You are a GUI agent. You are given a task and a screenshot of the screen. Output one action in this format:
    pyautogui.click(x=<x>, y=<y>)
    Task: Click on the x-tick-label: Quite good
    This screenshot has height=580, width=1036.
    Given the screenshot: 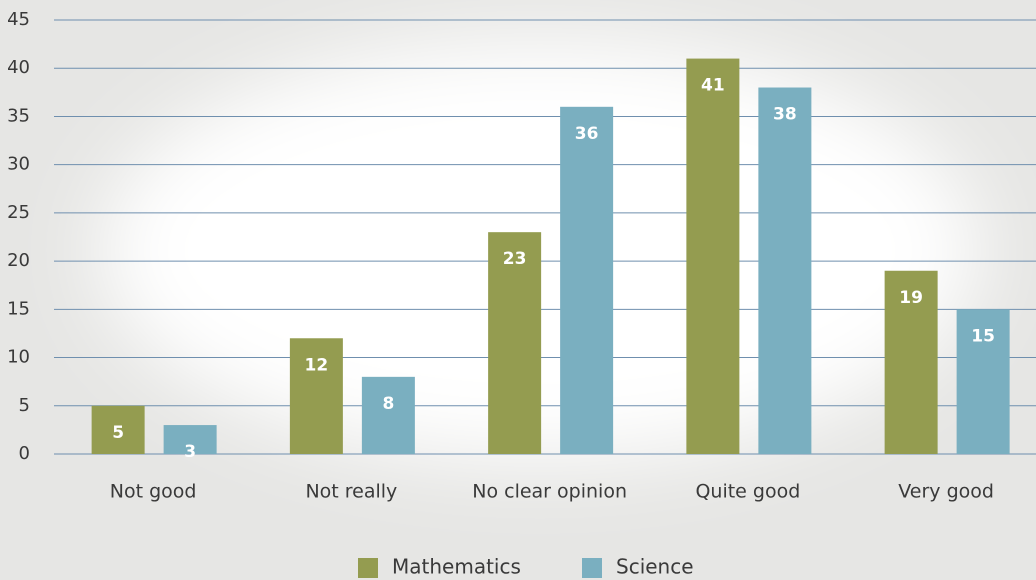 What is the action you would take?
    pyautogui.click(x=747, y=492)
    